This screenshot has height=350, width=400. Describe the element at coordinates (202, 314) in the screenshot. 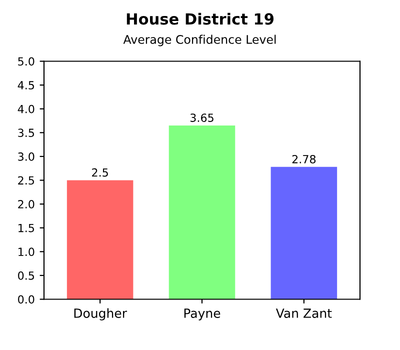

I see `x-tick-label: Payne` at that location.